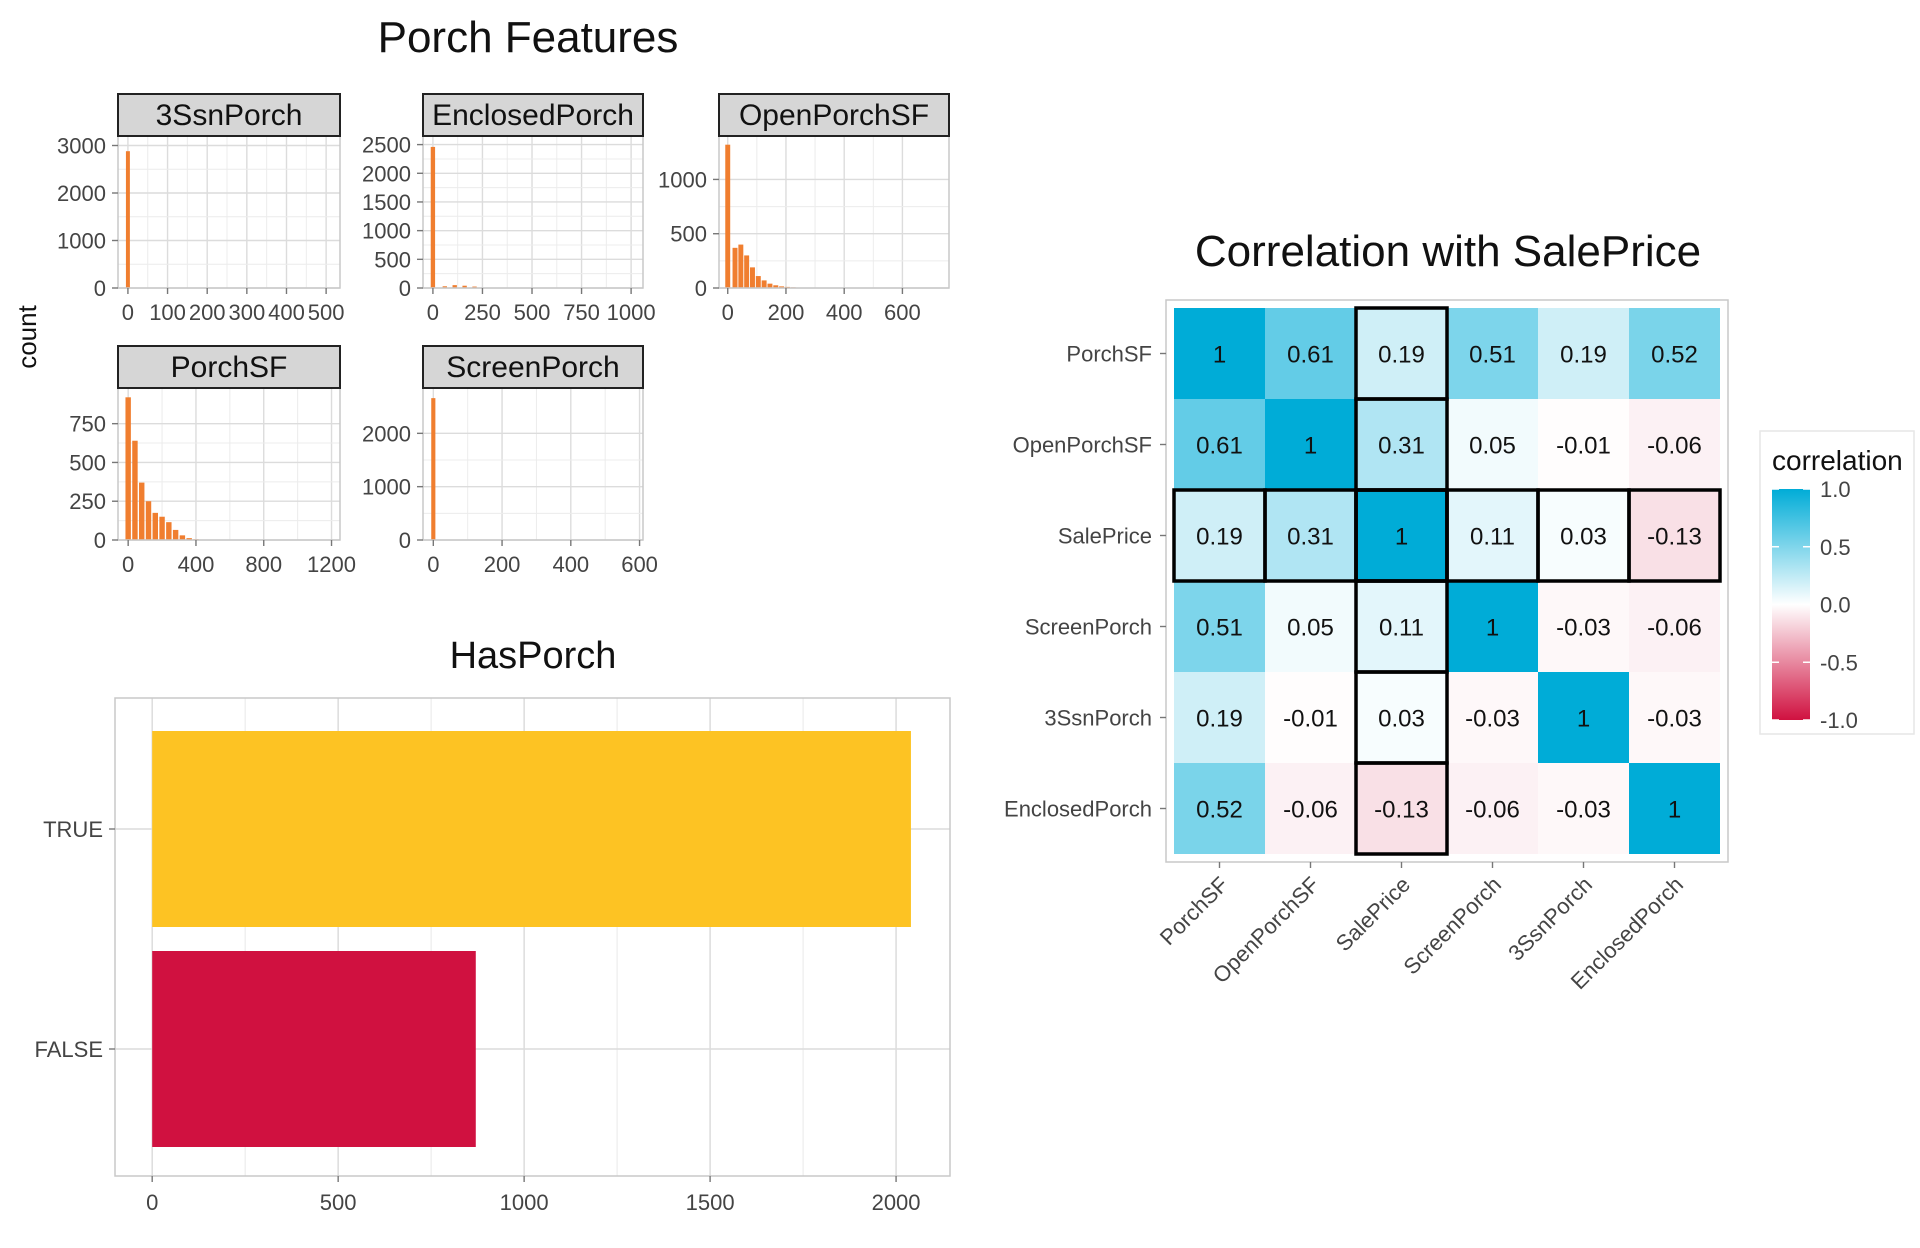 This screenshot has height=1248, width=1920. What do you see at coordinates (69, 1049) in the screenshot?
I see `category-label: FALSE` at bounding box center [69, 1049].